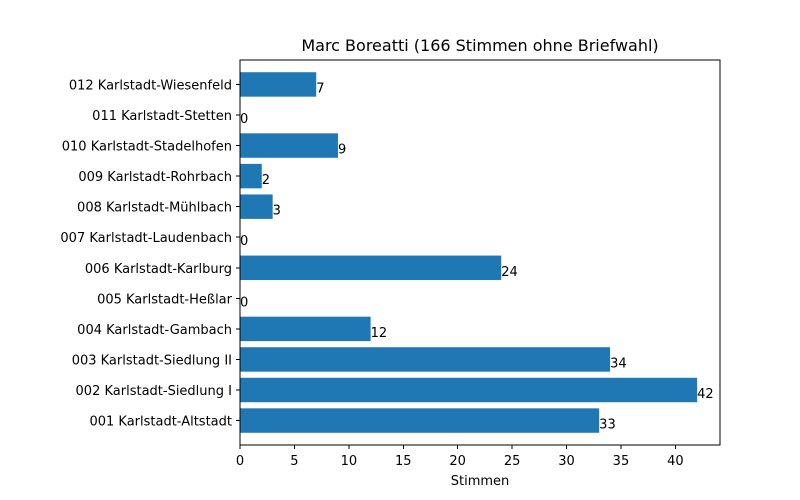 The image size is (800, 500). I want to click on x-tick-label: 5, so click(294, 461).